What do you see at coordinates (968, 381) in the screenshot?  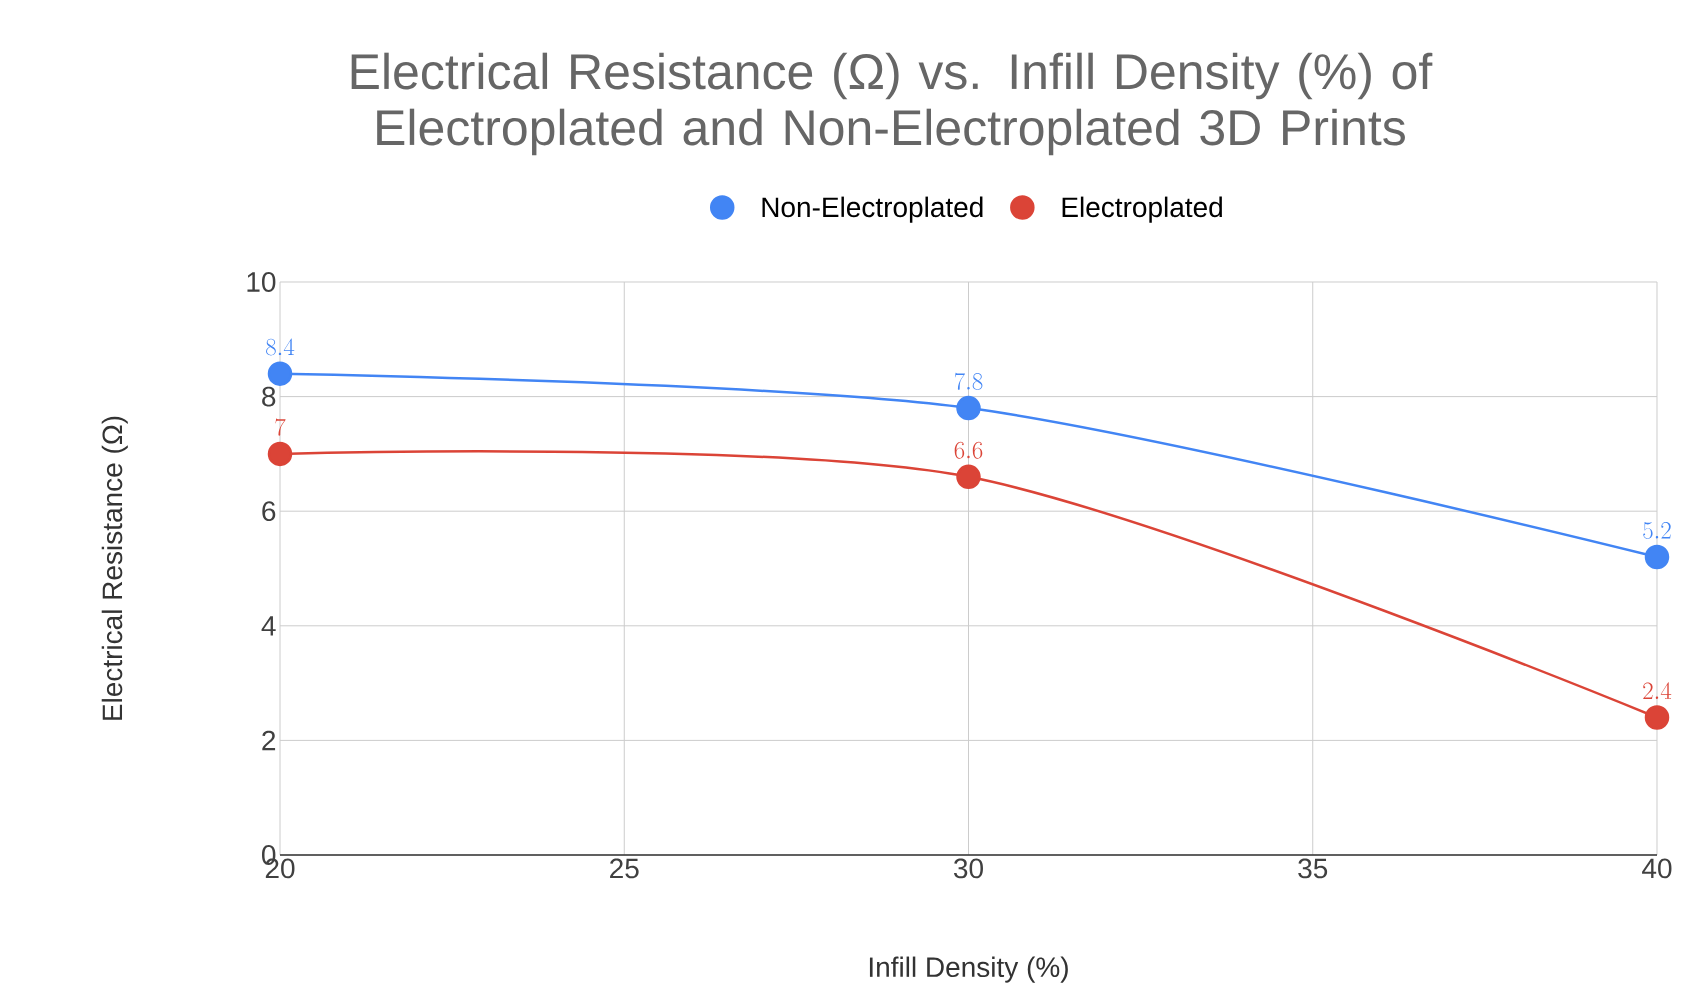 I see `data-label: 7.8` at bounding box center [968, 381].